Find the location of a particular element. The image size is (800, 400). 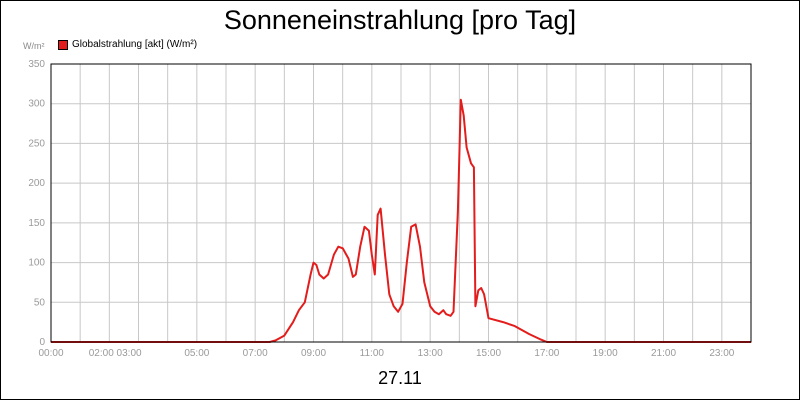

y-tick-label: 300 is located at coordinates (36, 104).